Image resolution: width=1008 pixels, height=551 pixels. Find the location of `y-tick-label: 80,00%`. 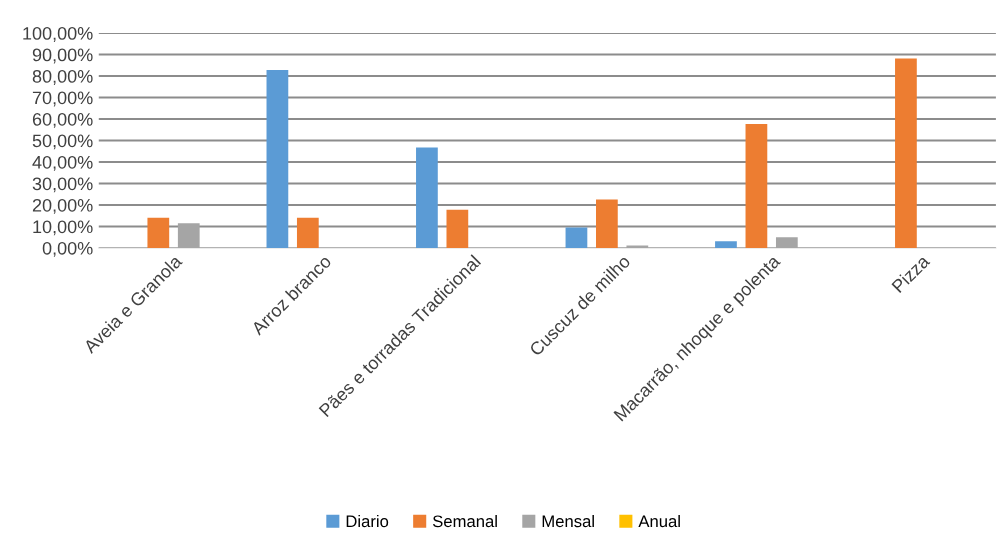

y-tick-label: 80,00% is located at coordinates (62, 77).